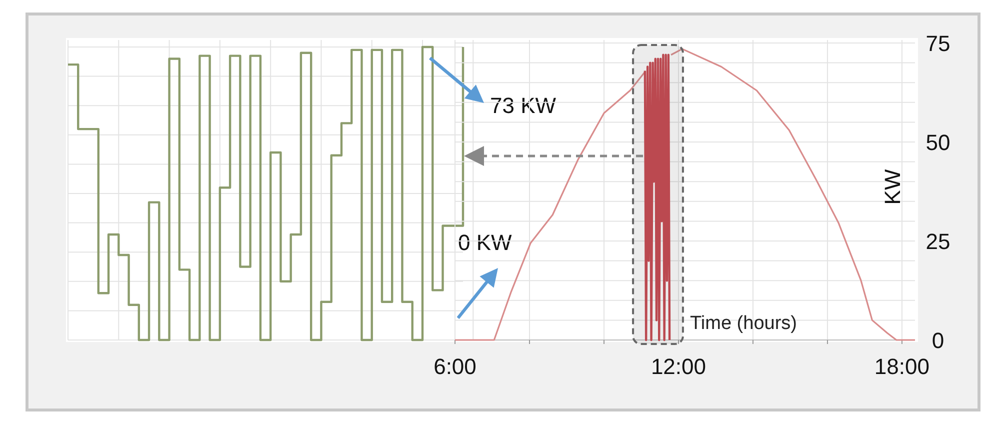 The width and height of the screenshot is (988, 426). I want to click on x-tick-label: 12:00, so click(678, 366).